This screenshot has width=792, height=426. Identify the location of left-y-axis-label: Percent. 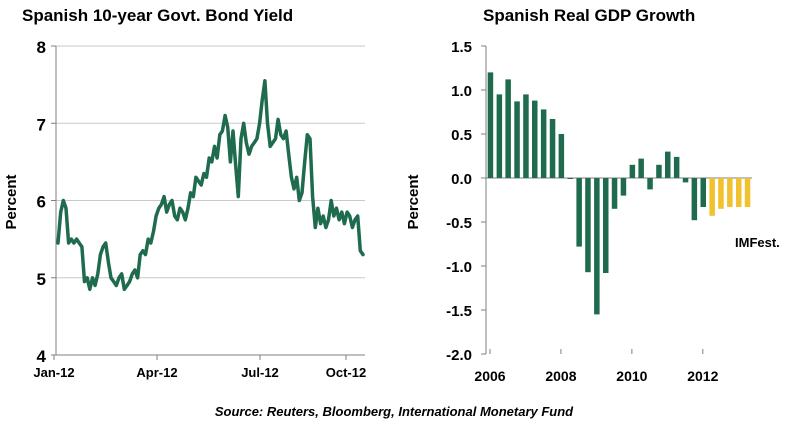
(11, 201).